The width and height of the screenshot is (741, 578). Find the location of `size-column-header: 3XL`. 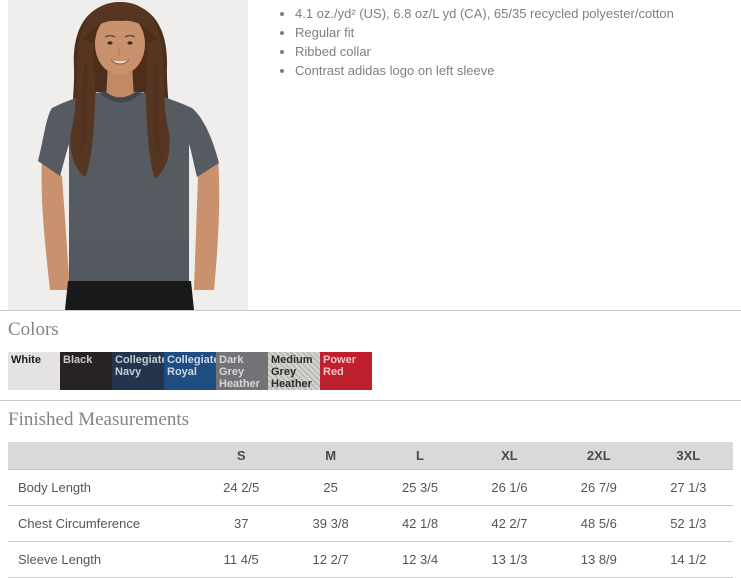

size-column-header: 3XL is located at coordinates (688, 456).